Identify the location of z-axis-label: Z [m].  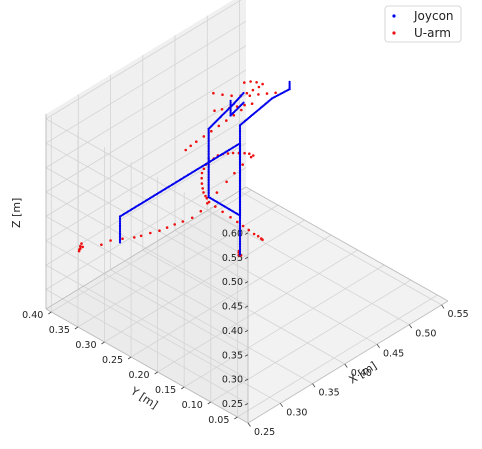
(16, 213).